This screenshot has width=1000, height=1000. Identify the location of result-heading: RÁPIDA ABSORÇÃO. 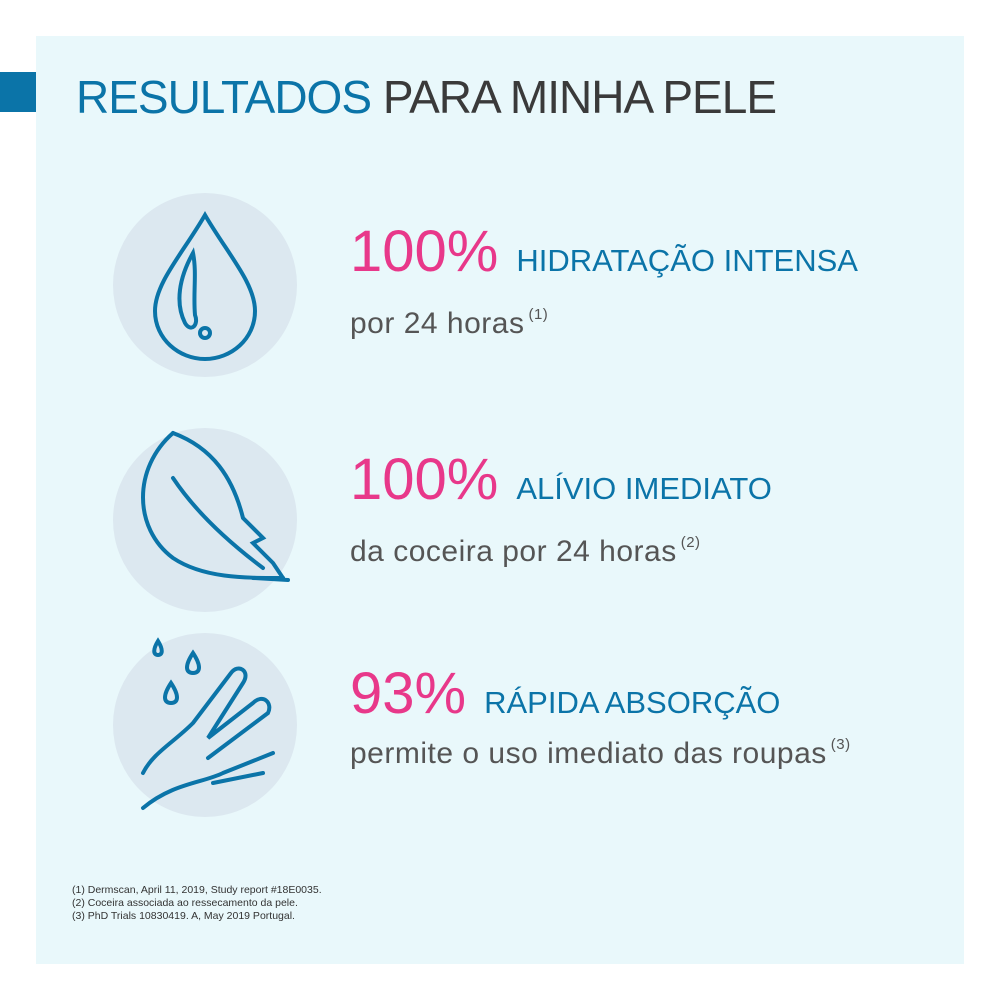
(632, 702).